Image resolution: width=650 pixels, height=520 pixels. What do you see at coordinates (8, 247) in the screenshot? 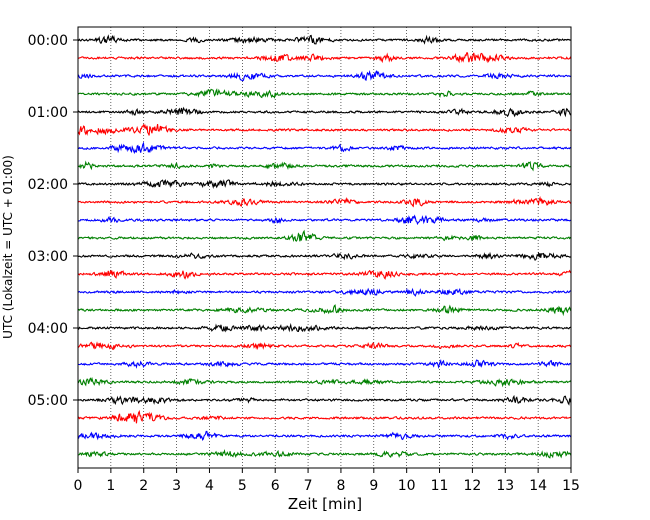
I see `y-axis-label: UTC (Lokalzeit = UTC + 01:00)` at bounding box center [8, 247].